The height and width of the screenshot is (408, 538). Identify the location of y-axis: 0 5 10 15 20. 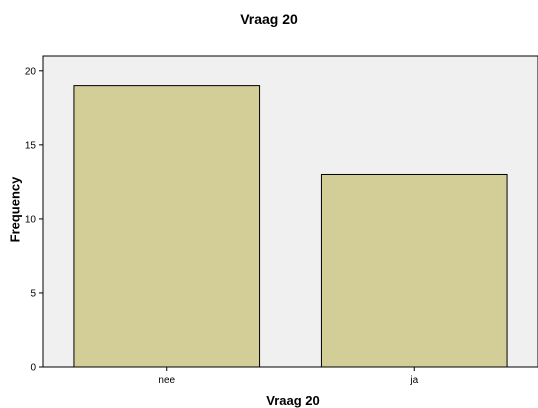
(34, 220).